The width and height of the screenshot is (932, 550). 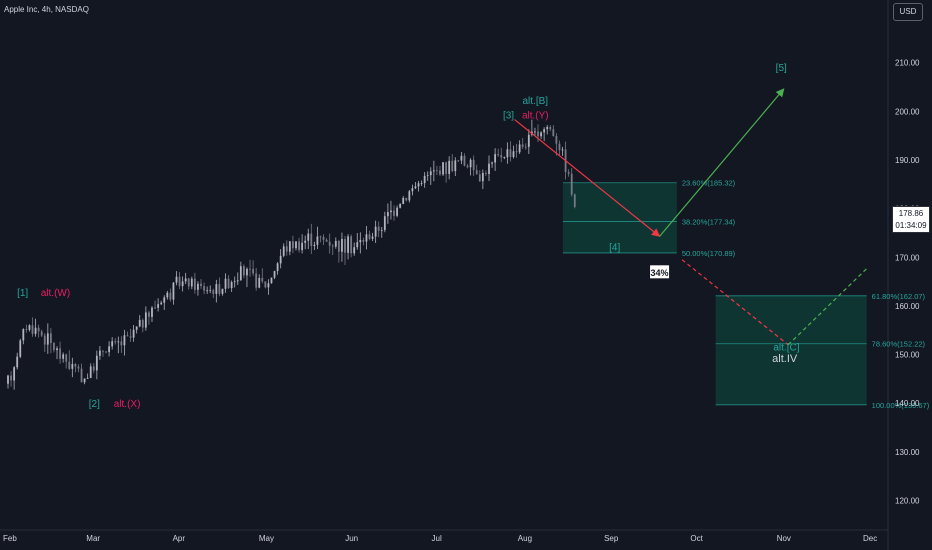 What do you see at coordinates (911, 219) in the screenshot?
I see `last-price-tag: 178.86 01:34:09` at bounding box center [911, 219].